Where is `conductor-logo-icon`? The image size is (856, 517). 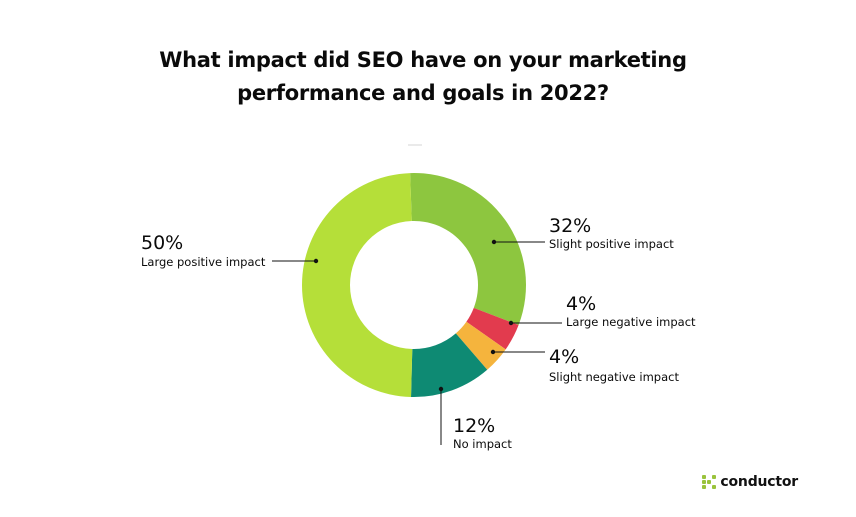 conductor-logo-icon is located at coordinates (709, 482).